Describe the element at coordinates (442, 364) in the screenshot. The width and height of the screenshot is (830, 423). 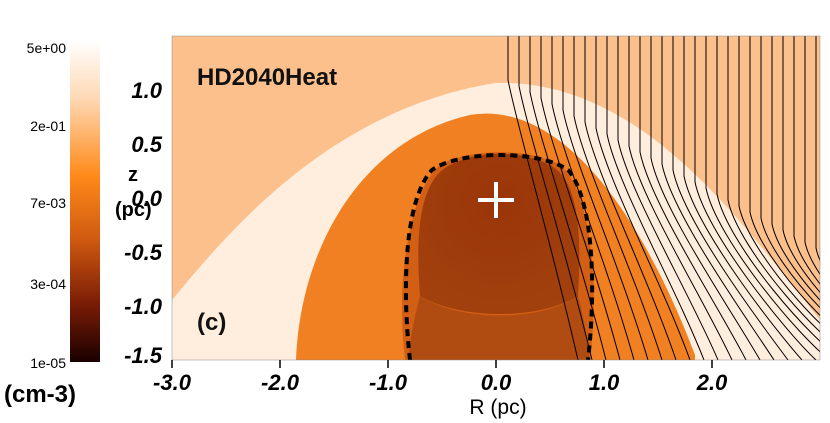
I see `axis-ticks` at that location.